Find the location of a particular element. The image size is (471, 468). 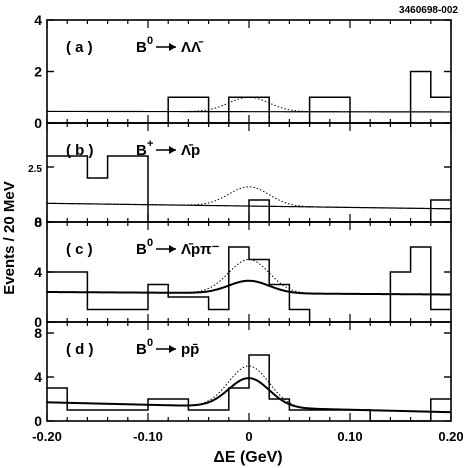

decay-products: ΛΛ̄ is located at coordinates (192, 47).